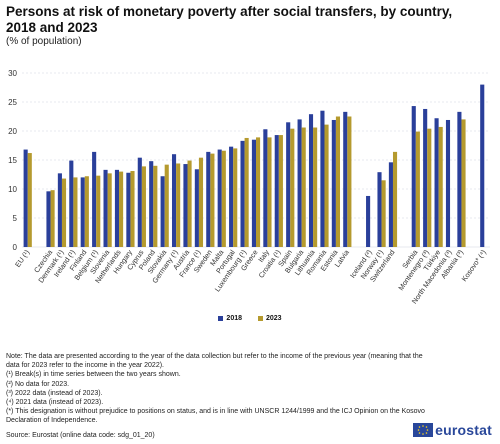  I want to click on bar-albania-2018, so click(459, 179).